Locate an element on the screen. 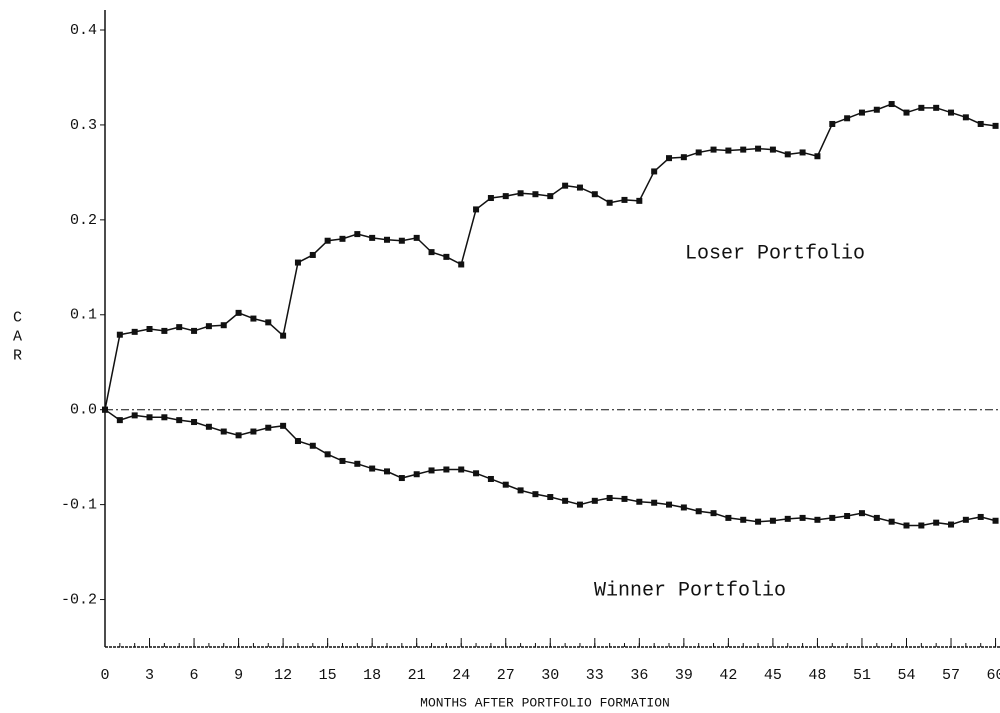 The height and width of the screenshot is (713, 1000). x-tick-label: 12 is located at coordinates (283, 675).